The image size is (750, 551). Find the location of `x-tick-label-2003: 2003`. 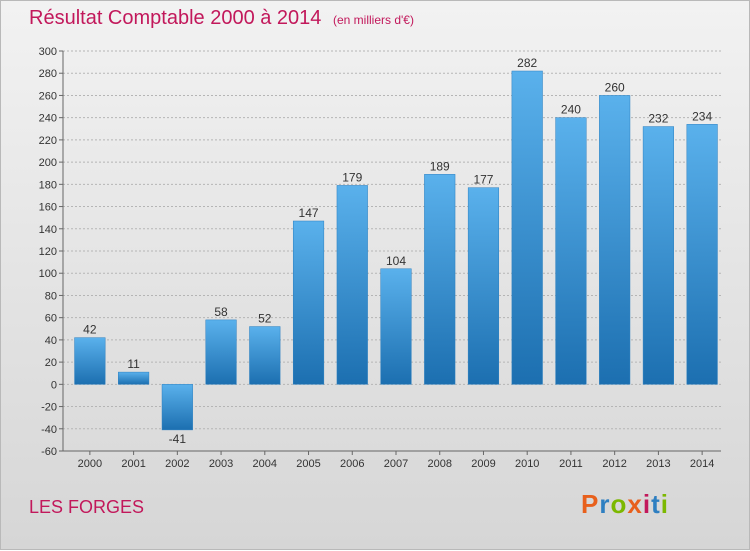

x-tick-label-2003: 2003 is located at coordinates (221, 464).